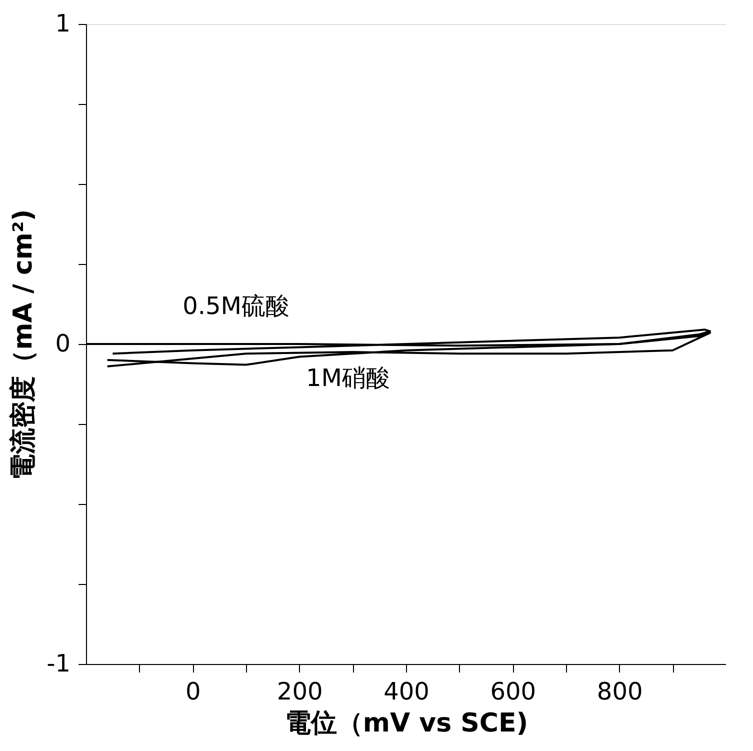 This screenshot has height=751, width=753. Describe the element at coordinates (23, 344) in the screenshot. I see `y-axis-title: 電流密度（mA / cm²)` at that location.